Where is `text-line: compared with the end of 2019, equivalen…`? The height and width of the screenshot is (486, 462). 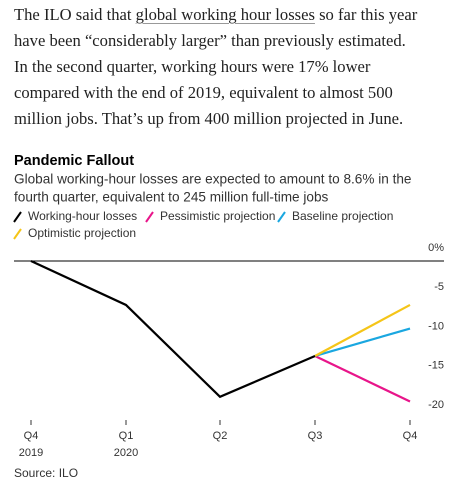
text-line: compared with the end of 2019, equivalen… is located at coordinates (203, 92).